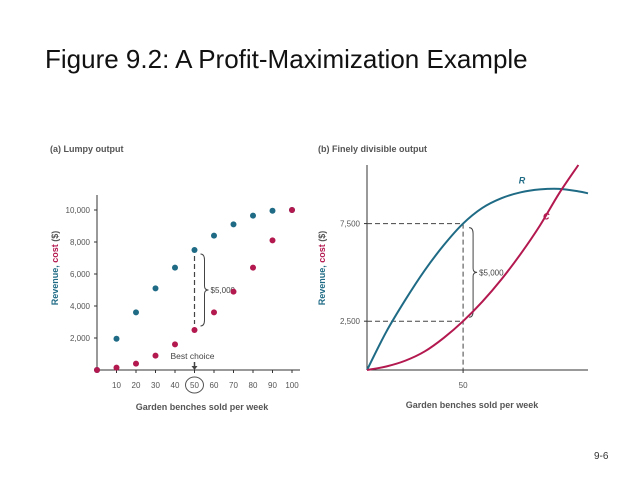 The height and width of the screenshot is (479, 638). What do you see at coordinates (372, 149) in the screenshot?
I see `panel-b-label: (b) Finely divisible output` at bounding box center [372, 149].